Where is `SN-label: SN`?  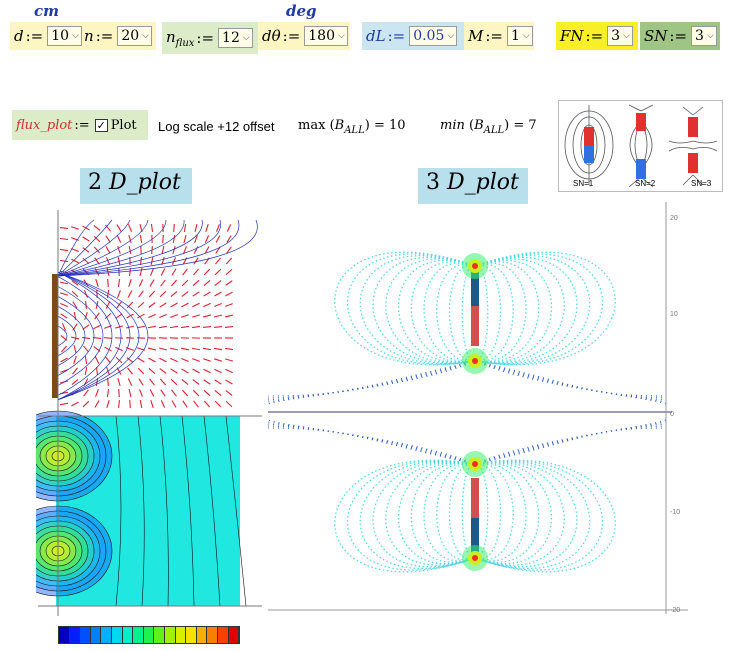
SN-label: SN is located at coordinates (656, 36).